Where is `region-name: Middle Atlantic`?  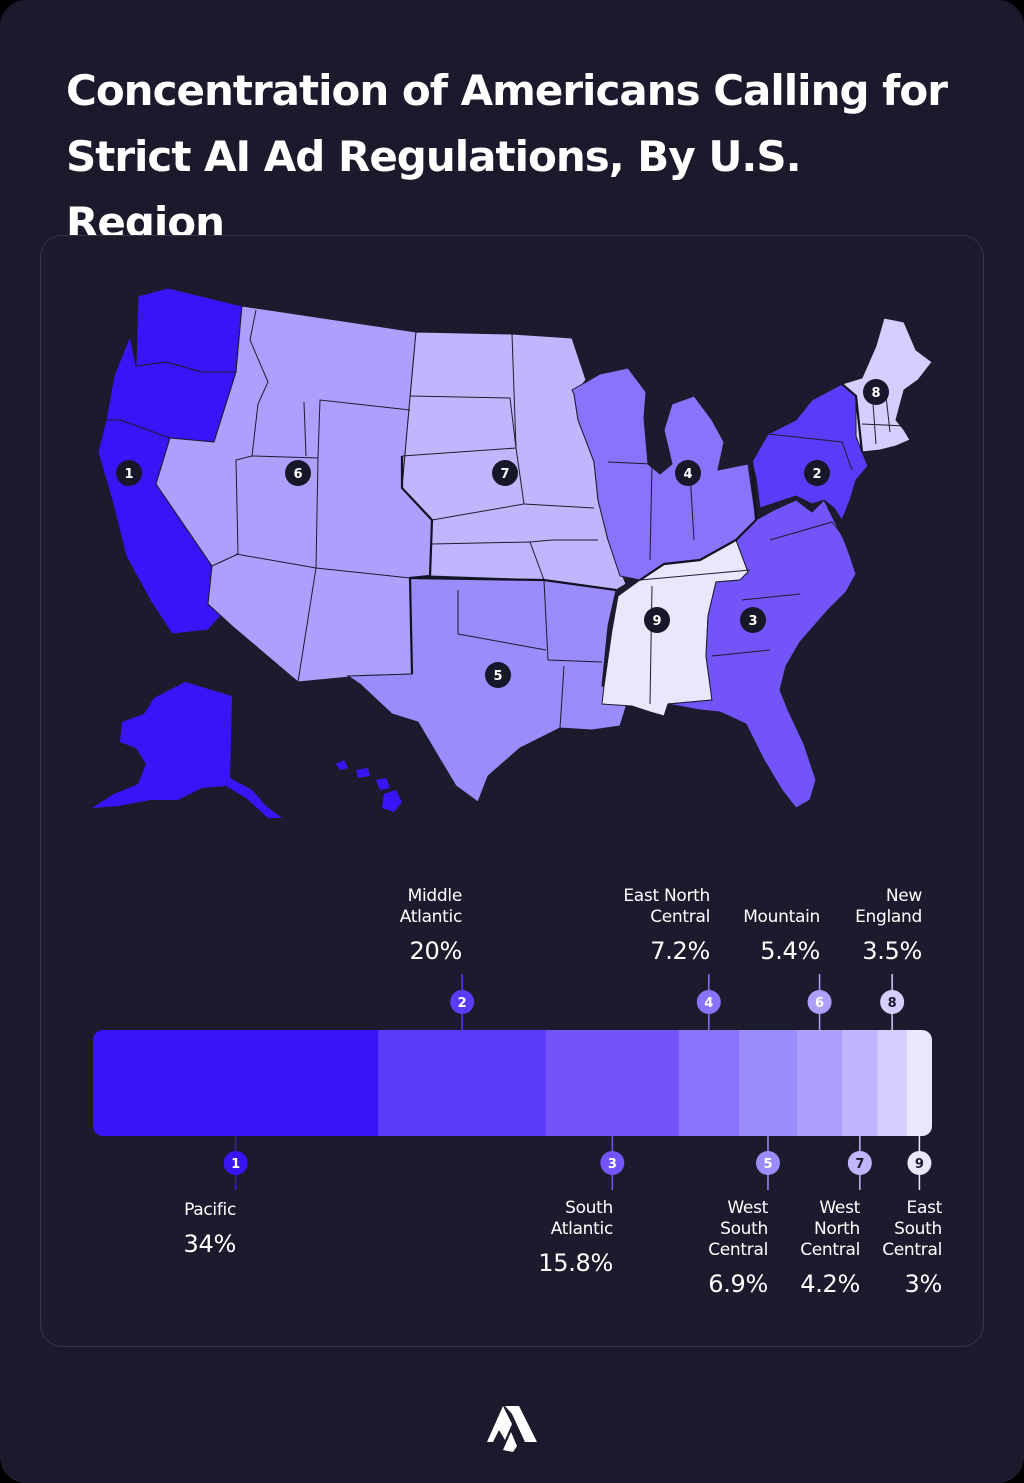
region-name: Middle Atlantic is located at coordinates (431, 906).